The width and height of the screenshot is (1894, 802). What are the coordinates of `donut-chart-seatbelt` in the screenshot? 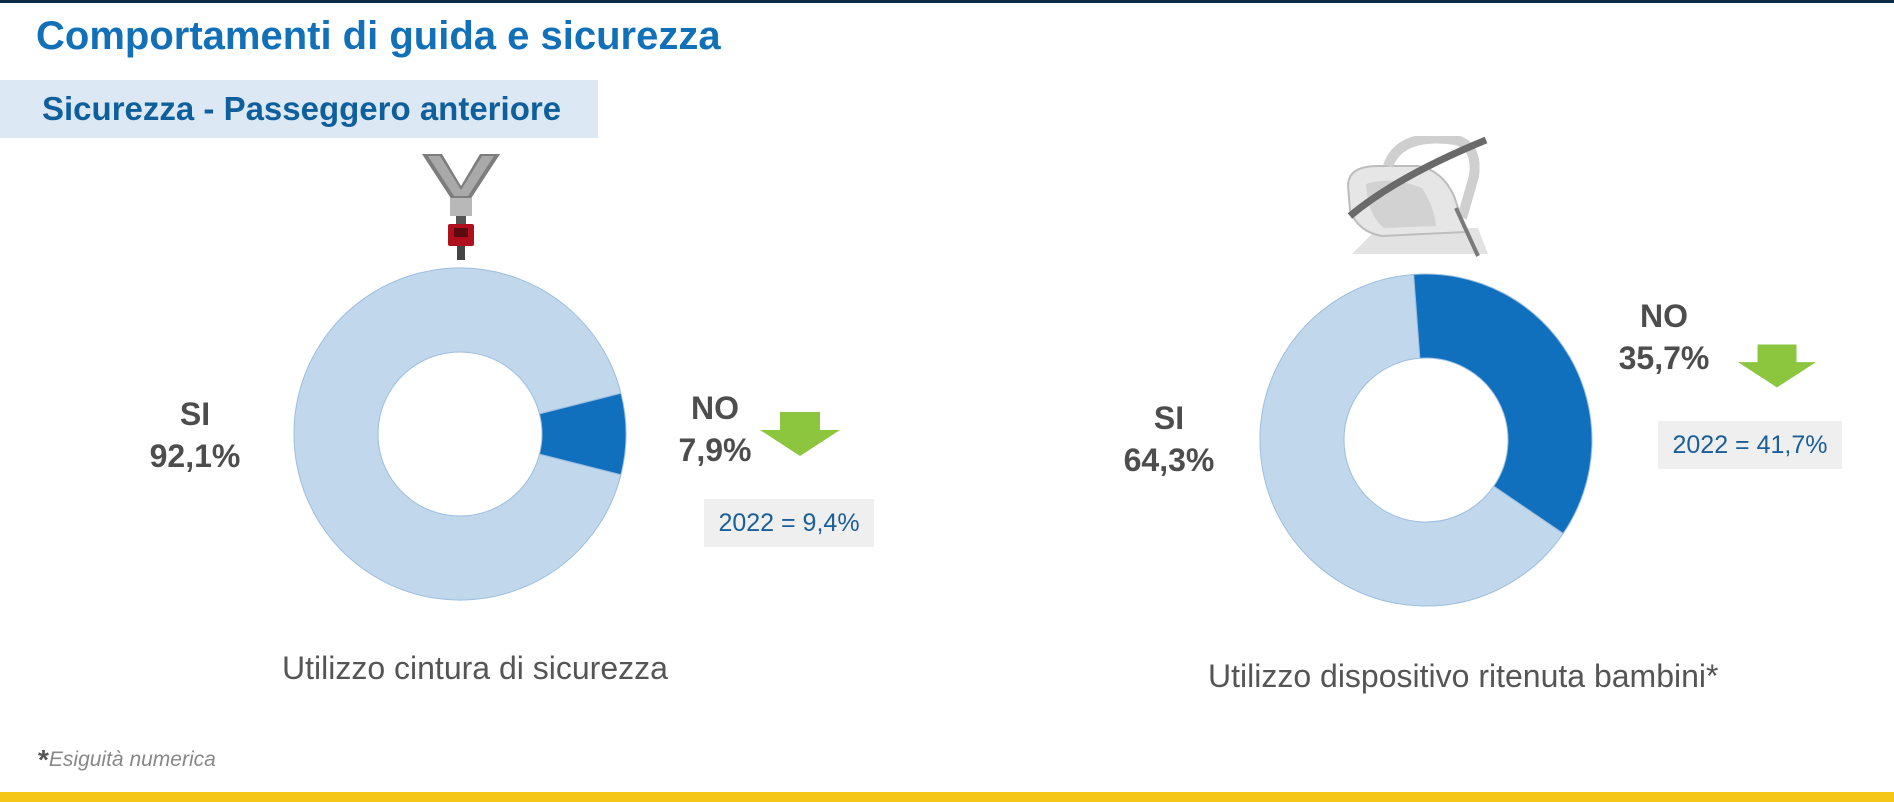 It's located at (460, 434).